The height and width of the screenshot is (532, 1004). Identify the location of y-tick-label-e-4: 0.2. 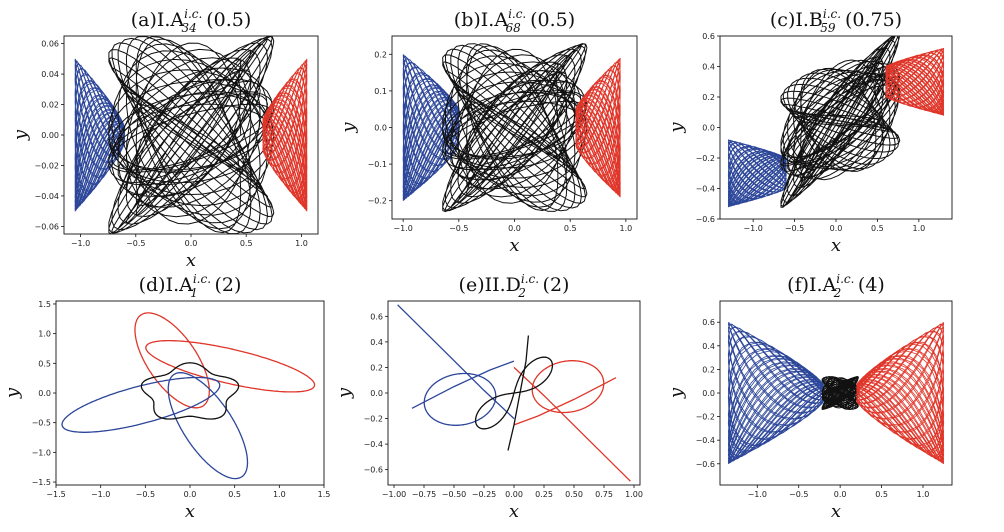
(376, 367).